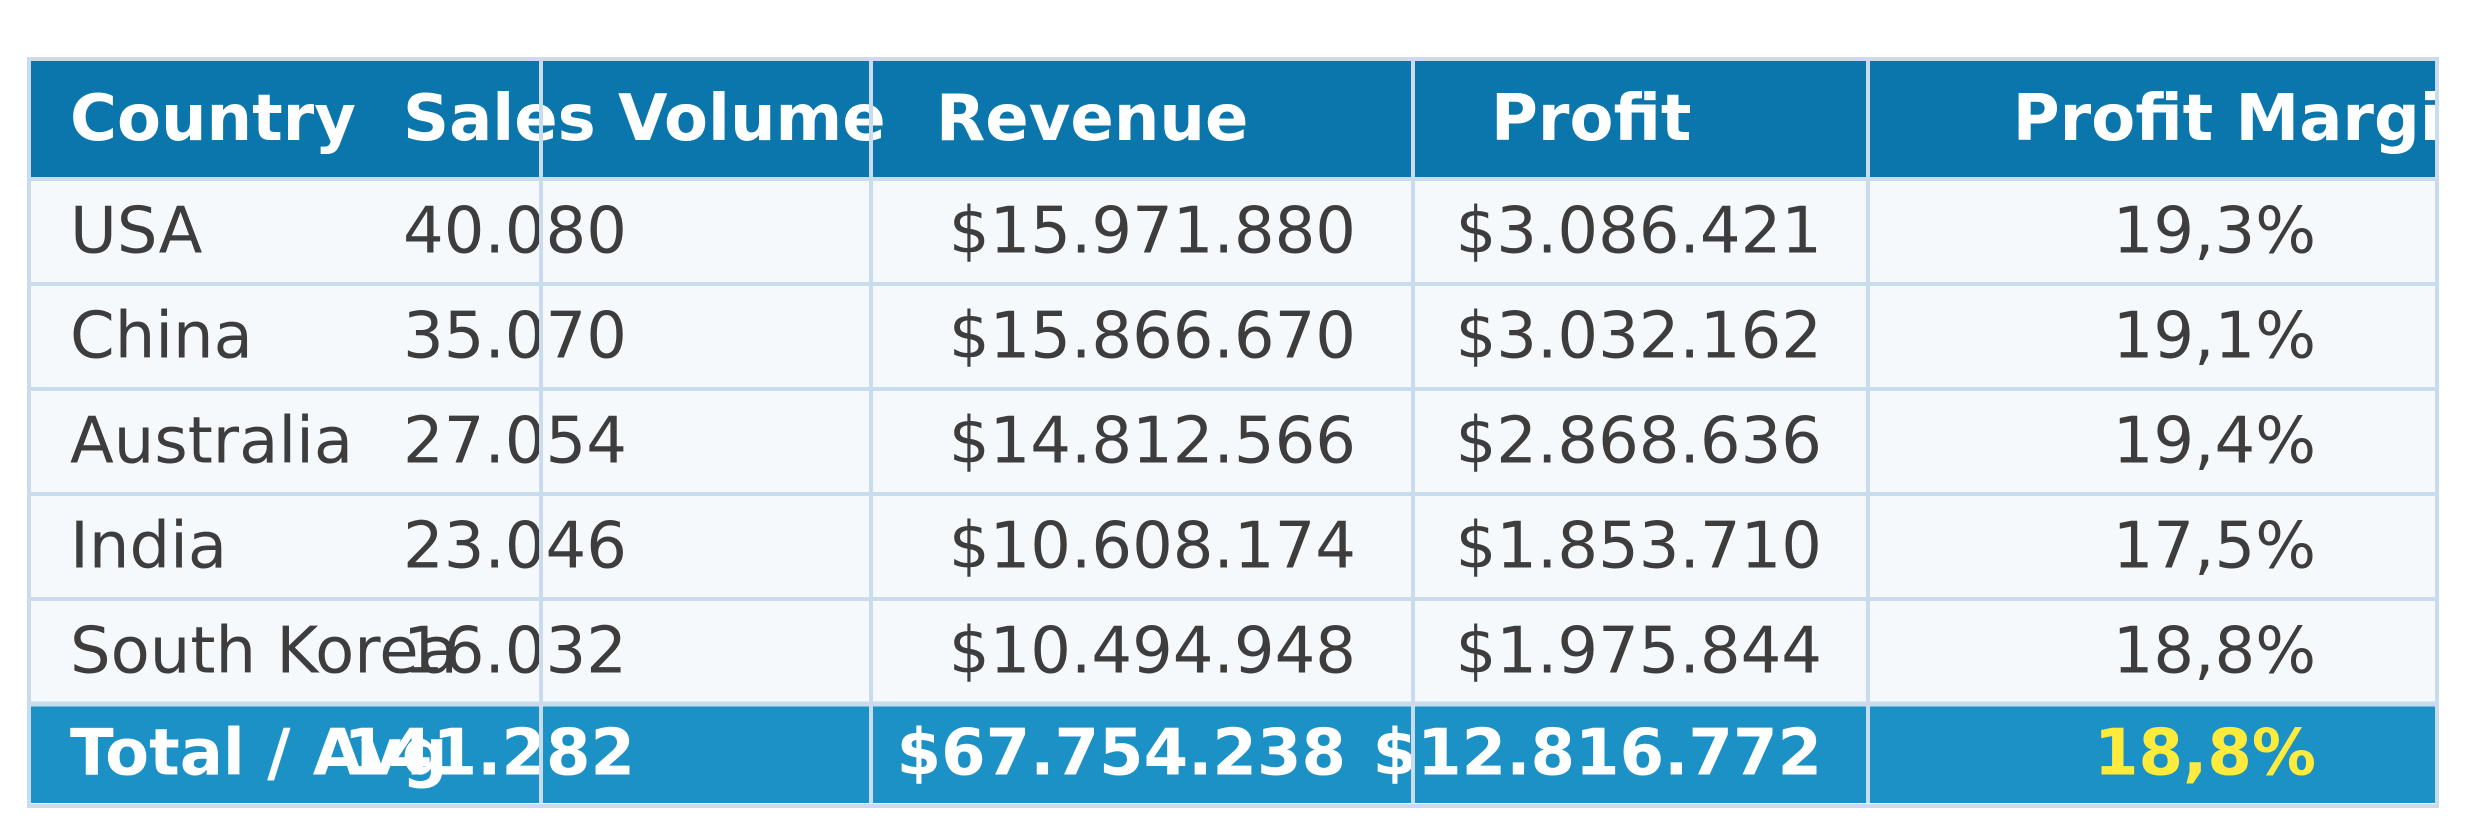  What do you see at coordinates (1152, 337) in the screenshot?
I see `table-cell: $15.866.670` at bounding box center [1152, 337].